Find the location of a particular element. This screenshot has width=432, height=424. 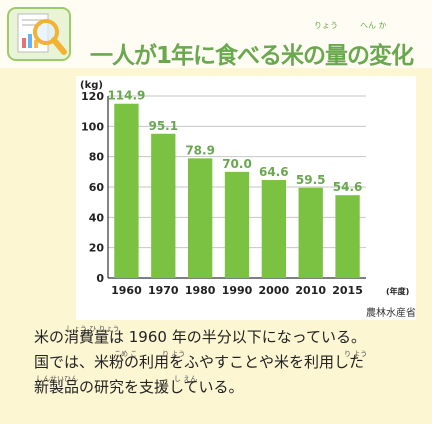

y-axis-unit: (kg) is located at coordinates (91, 85).